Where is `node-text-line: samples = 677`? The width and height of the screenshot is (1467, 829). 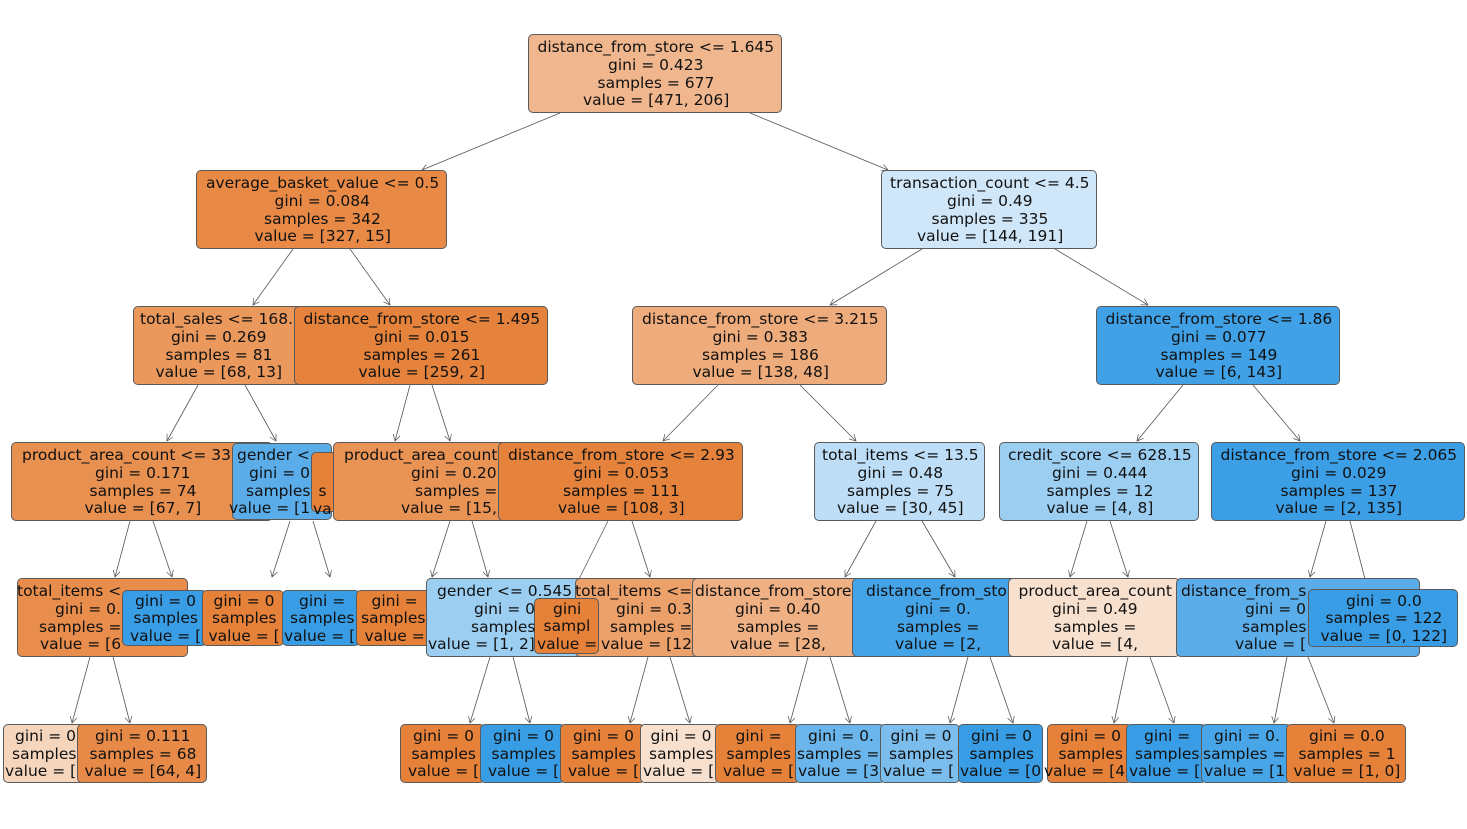
node-text-line: samples = 677 is located at coordinates (656, 82).